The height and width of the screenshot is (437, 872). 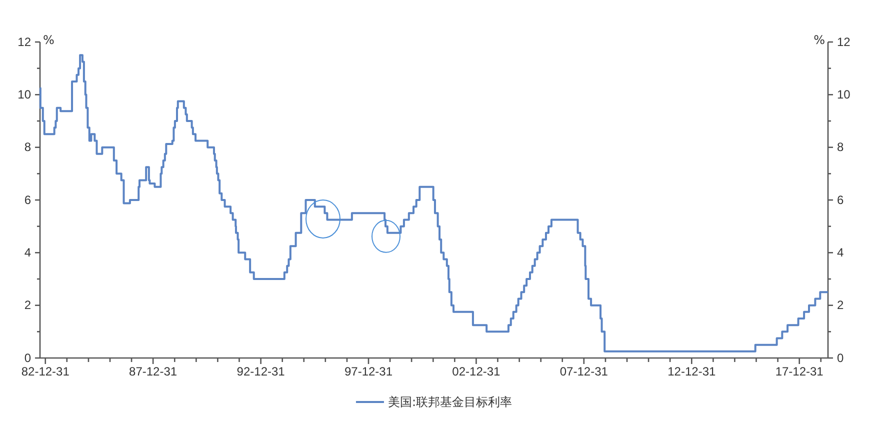 What do you see at coordinates (48, 40) in the screenshot?
I see `y-axis-title: %` at bounding box center [48, 40].